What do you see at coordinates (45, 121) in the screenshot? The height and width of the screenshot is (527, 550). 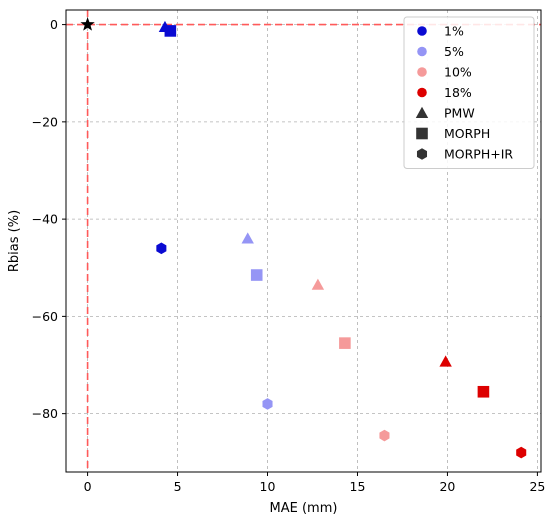 I see `y-tick-label: −20` at bounding box center [45, 121].